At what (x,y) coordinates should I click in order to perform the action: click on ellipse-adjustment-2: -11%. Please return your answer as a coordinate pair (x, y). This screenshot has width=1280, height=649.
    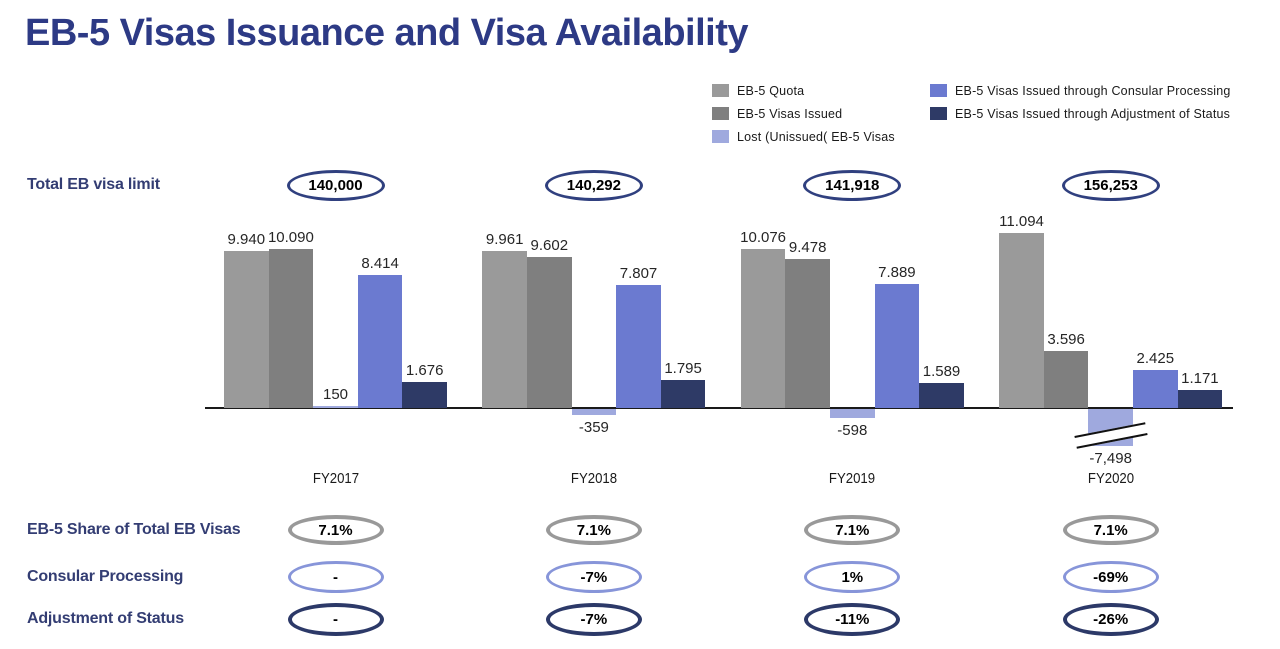
    Looking at the image, I should click on (852, 619).